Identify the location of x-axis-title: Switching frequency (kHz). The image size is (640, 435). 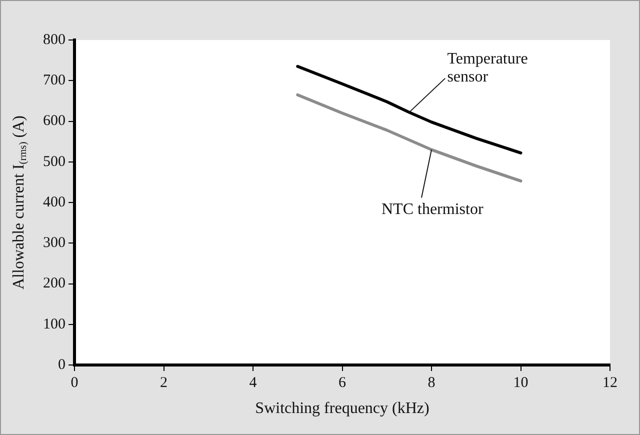
(342, 409).